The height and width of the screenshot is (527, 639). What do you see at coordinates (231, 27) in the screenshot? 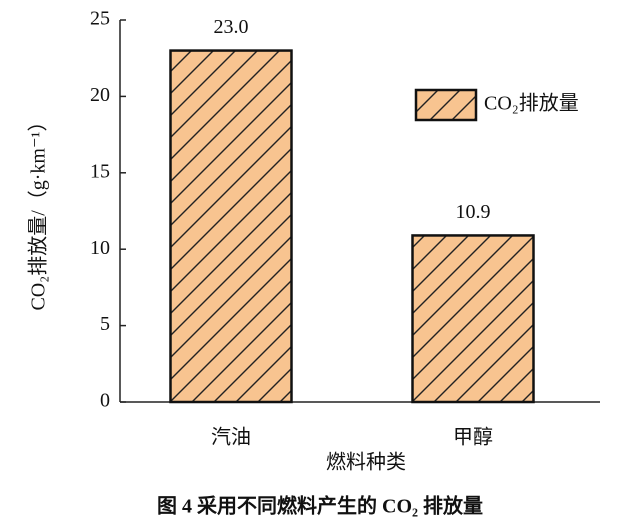
I see `value-label: 23.0` at bounding box center [231, 27].